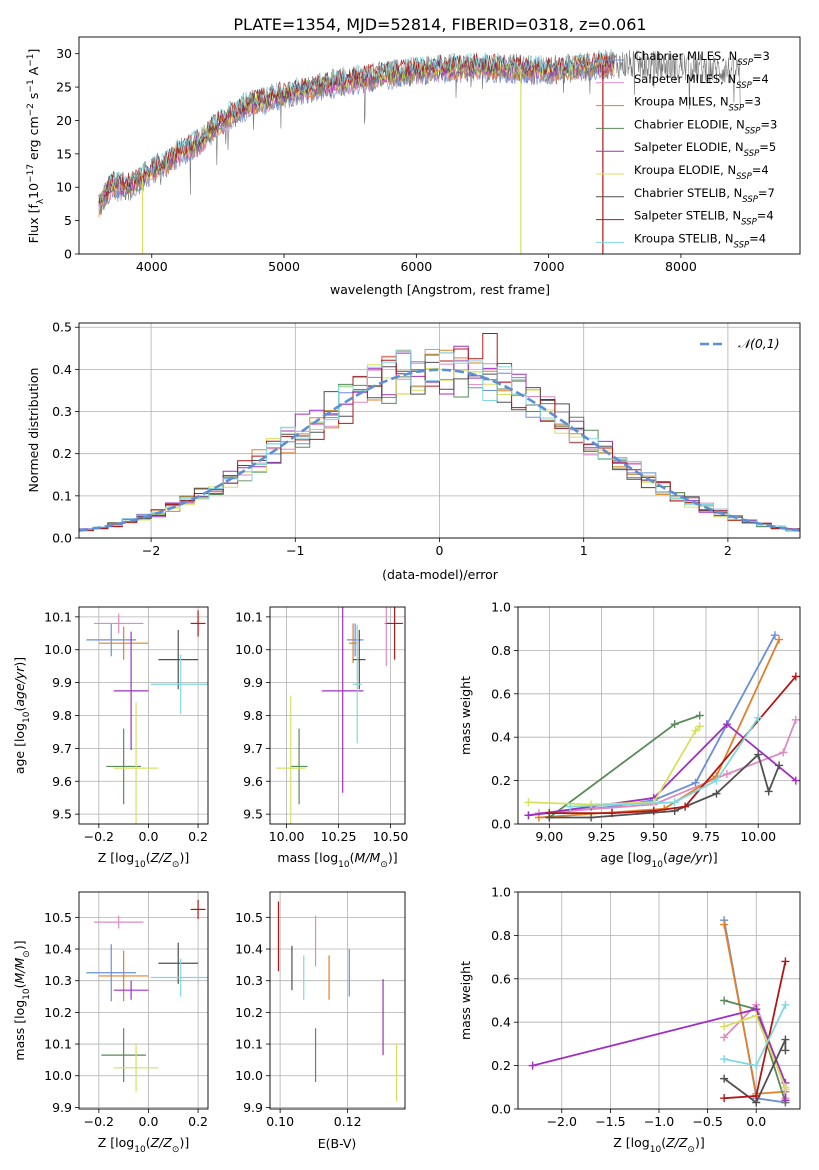 This screenshot has height=1170, width=819. What do you see at coordinates (62, 814) in the screenshot?
I see `age_vs_Z-ytick-label-0: 9.5` at bounding box center [62, 814].